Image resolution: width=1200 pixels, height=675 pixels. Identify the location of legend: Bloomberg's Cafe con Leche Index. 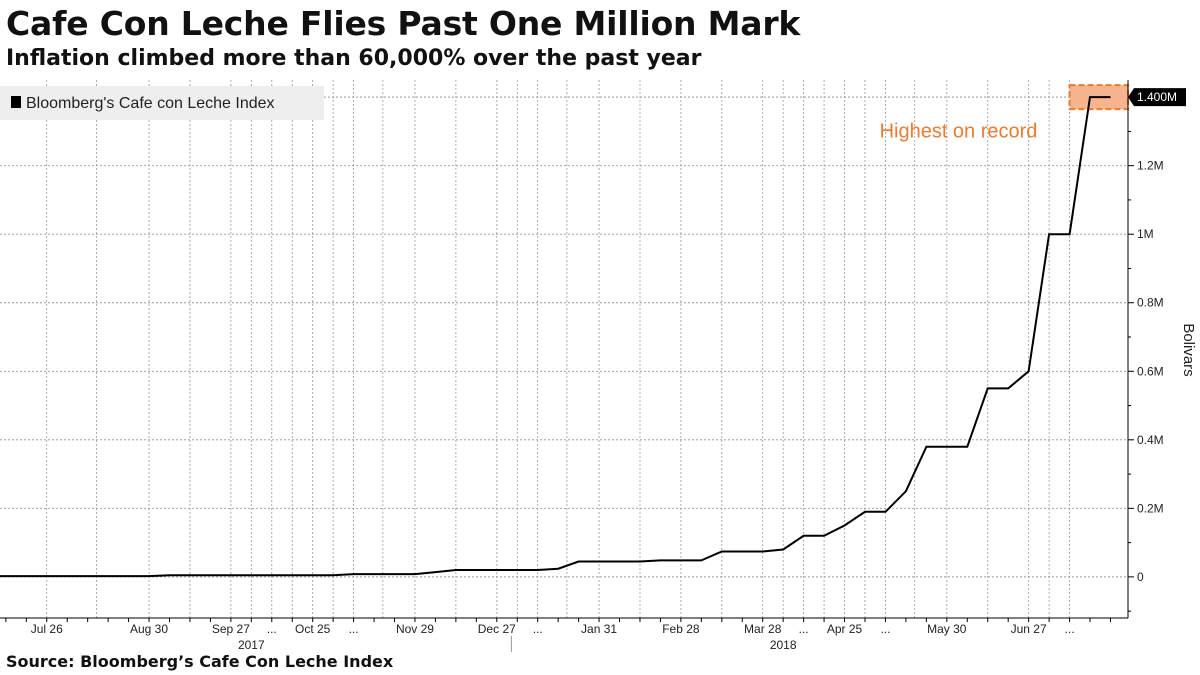
(162, 103).